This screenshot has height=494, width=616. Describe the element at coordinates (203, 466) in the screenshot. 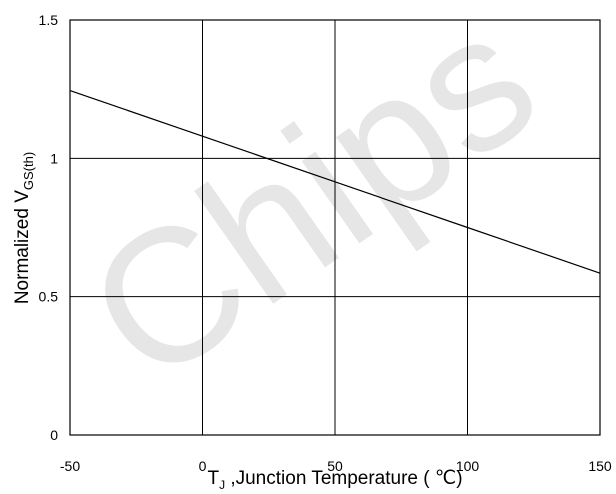

I see `x-tick-label-1: 0` at that location.